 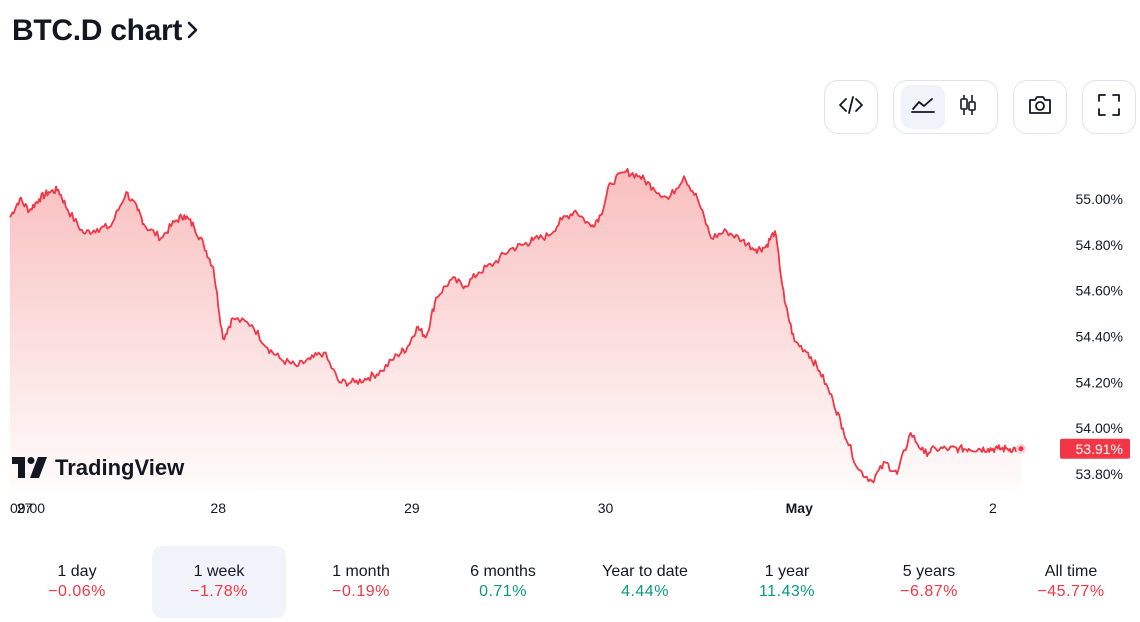 What do you see at coordinates (1099, 337) in the screenshot?
I see `y-tick-label: 54.40%` at bounding box center [1099, 337].